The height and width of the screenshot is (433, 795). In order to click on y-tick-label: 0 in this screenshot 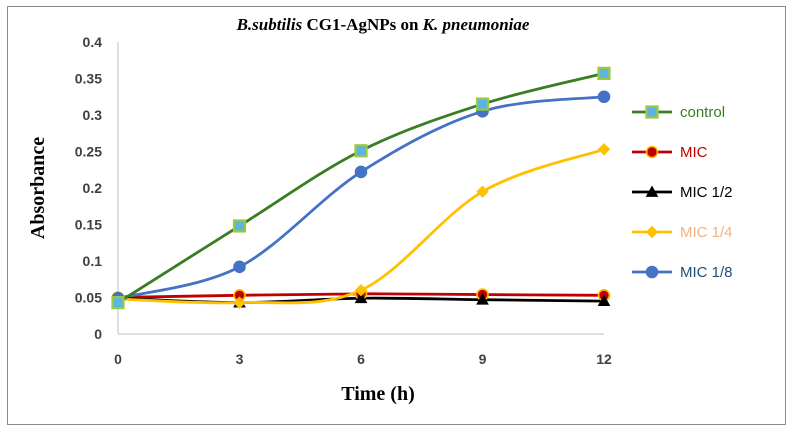, I will do `click(98, 334)`.